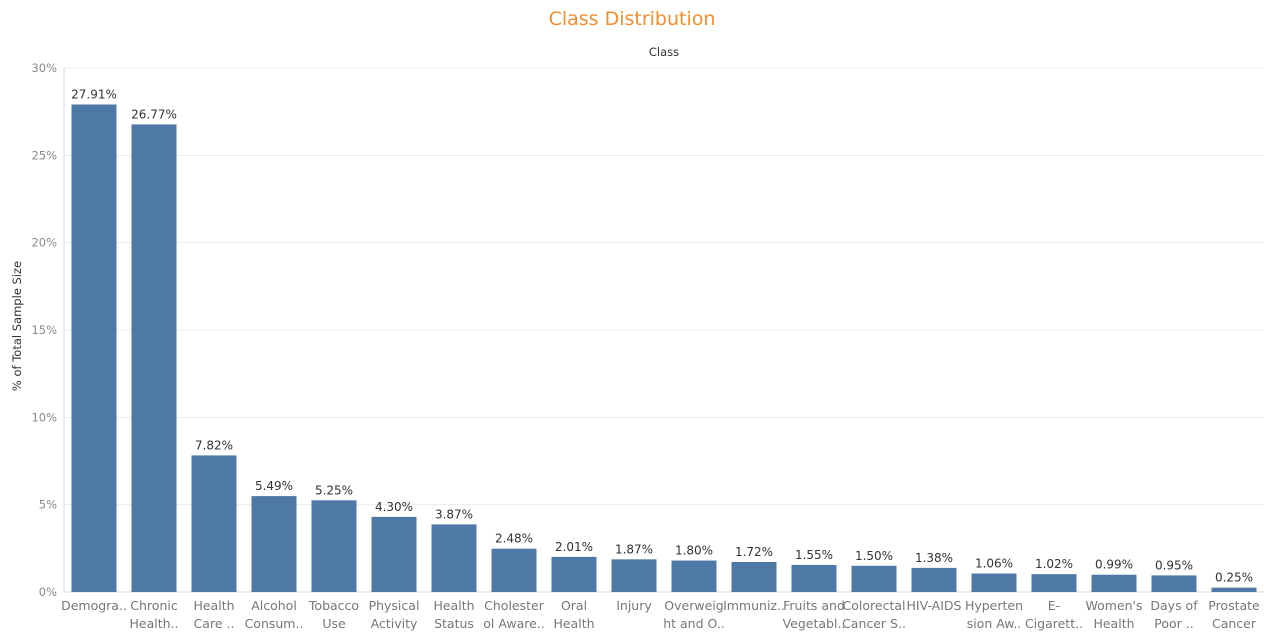 This screenshot has width=1264, height=632. I want to click on category-label: Consum.., so click(274, 623).